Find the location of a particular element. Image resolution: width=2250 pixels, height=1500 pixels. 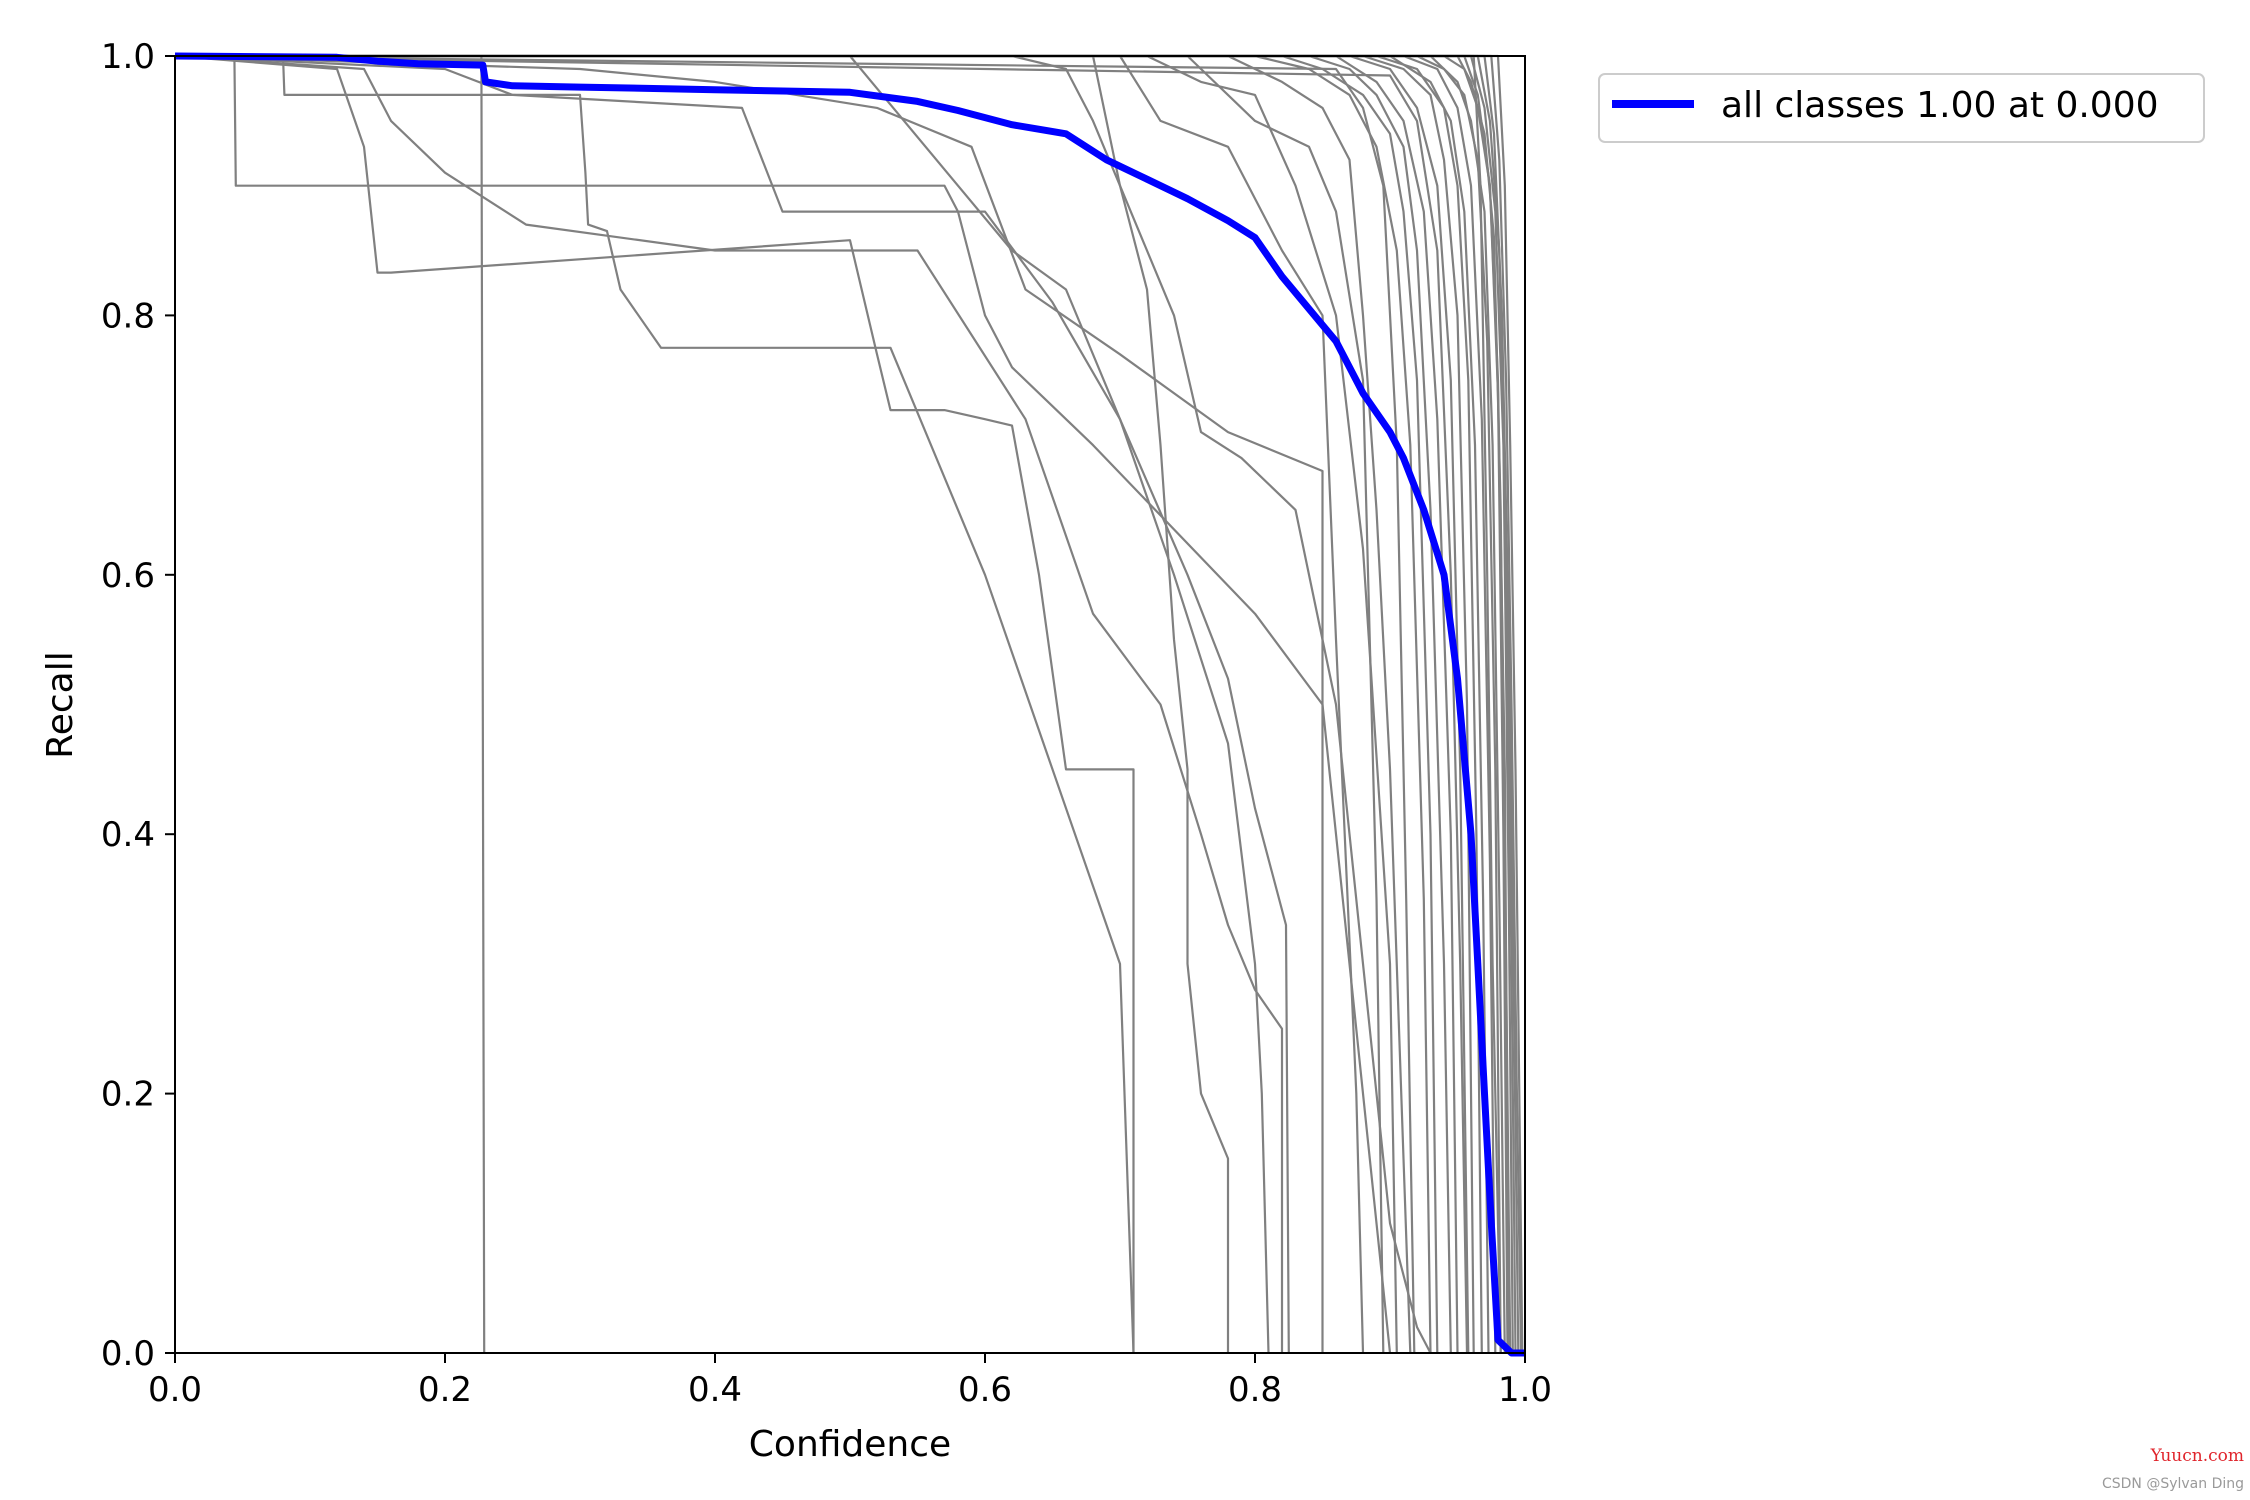

legend: all classes 1.00 at 0.000 is located at coordinates (1901, 108).